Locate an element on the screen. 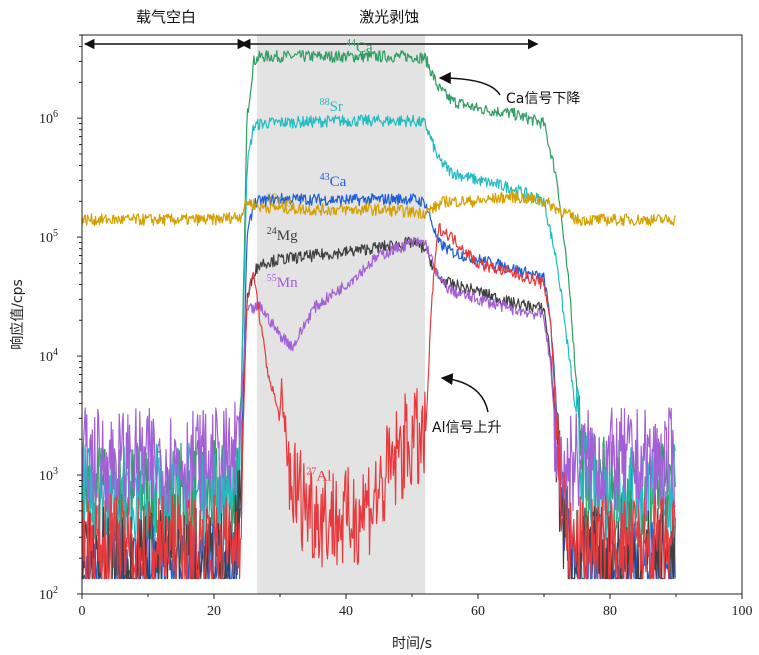  callout-arrow-ca is located at coordinates (469, 84).